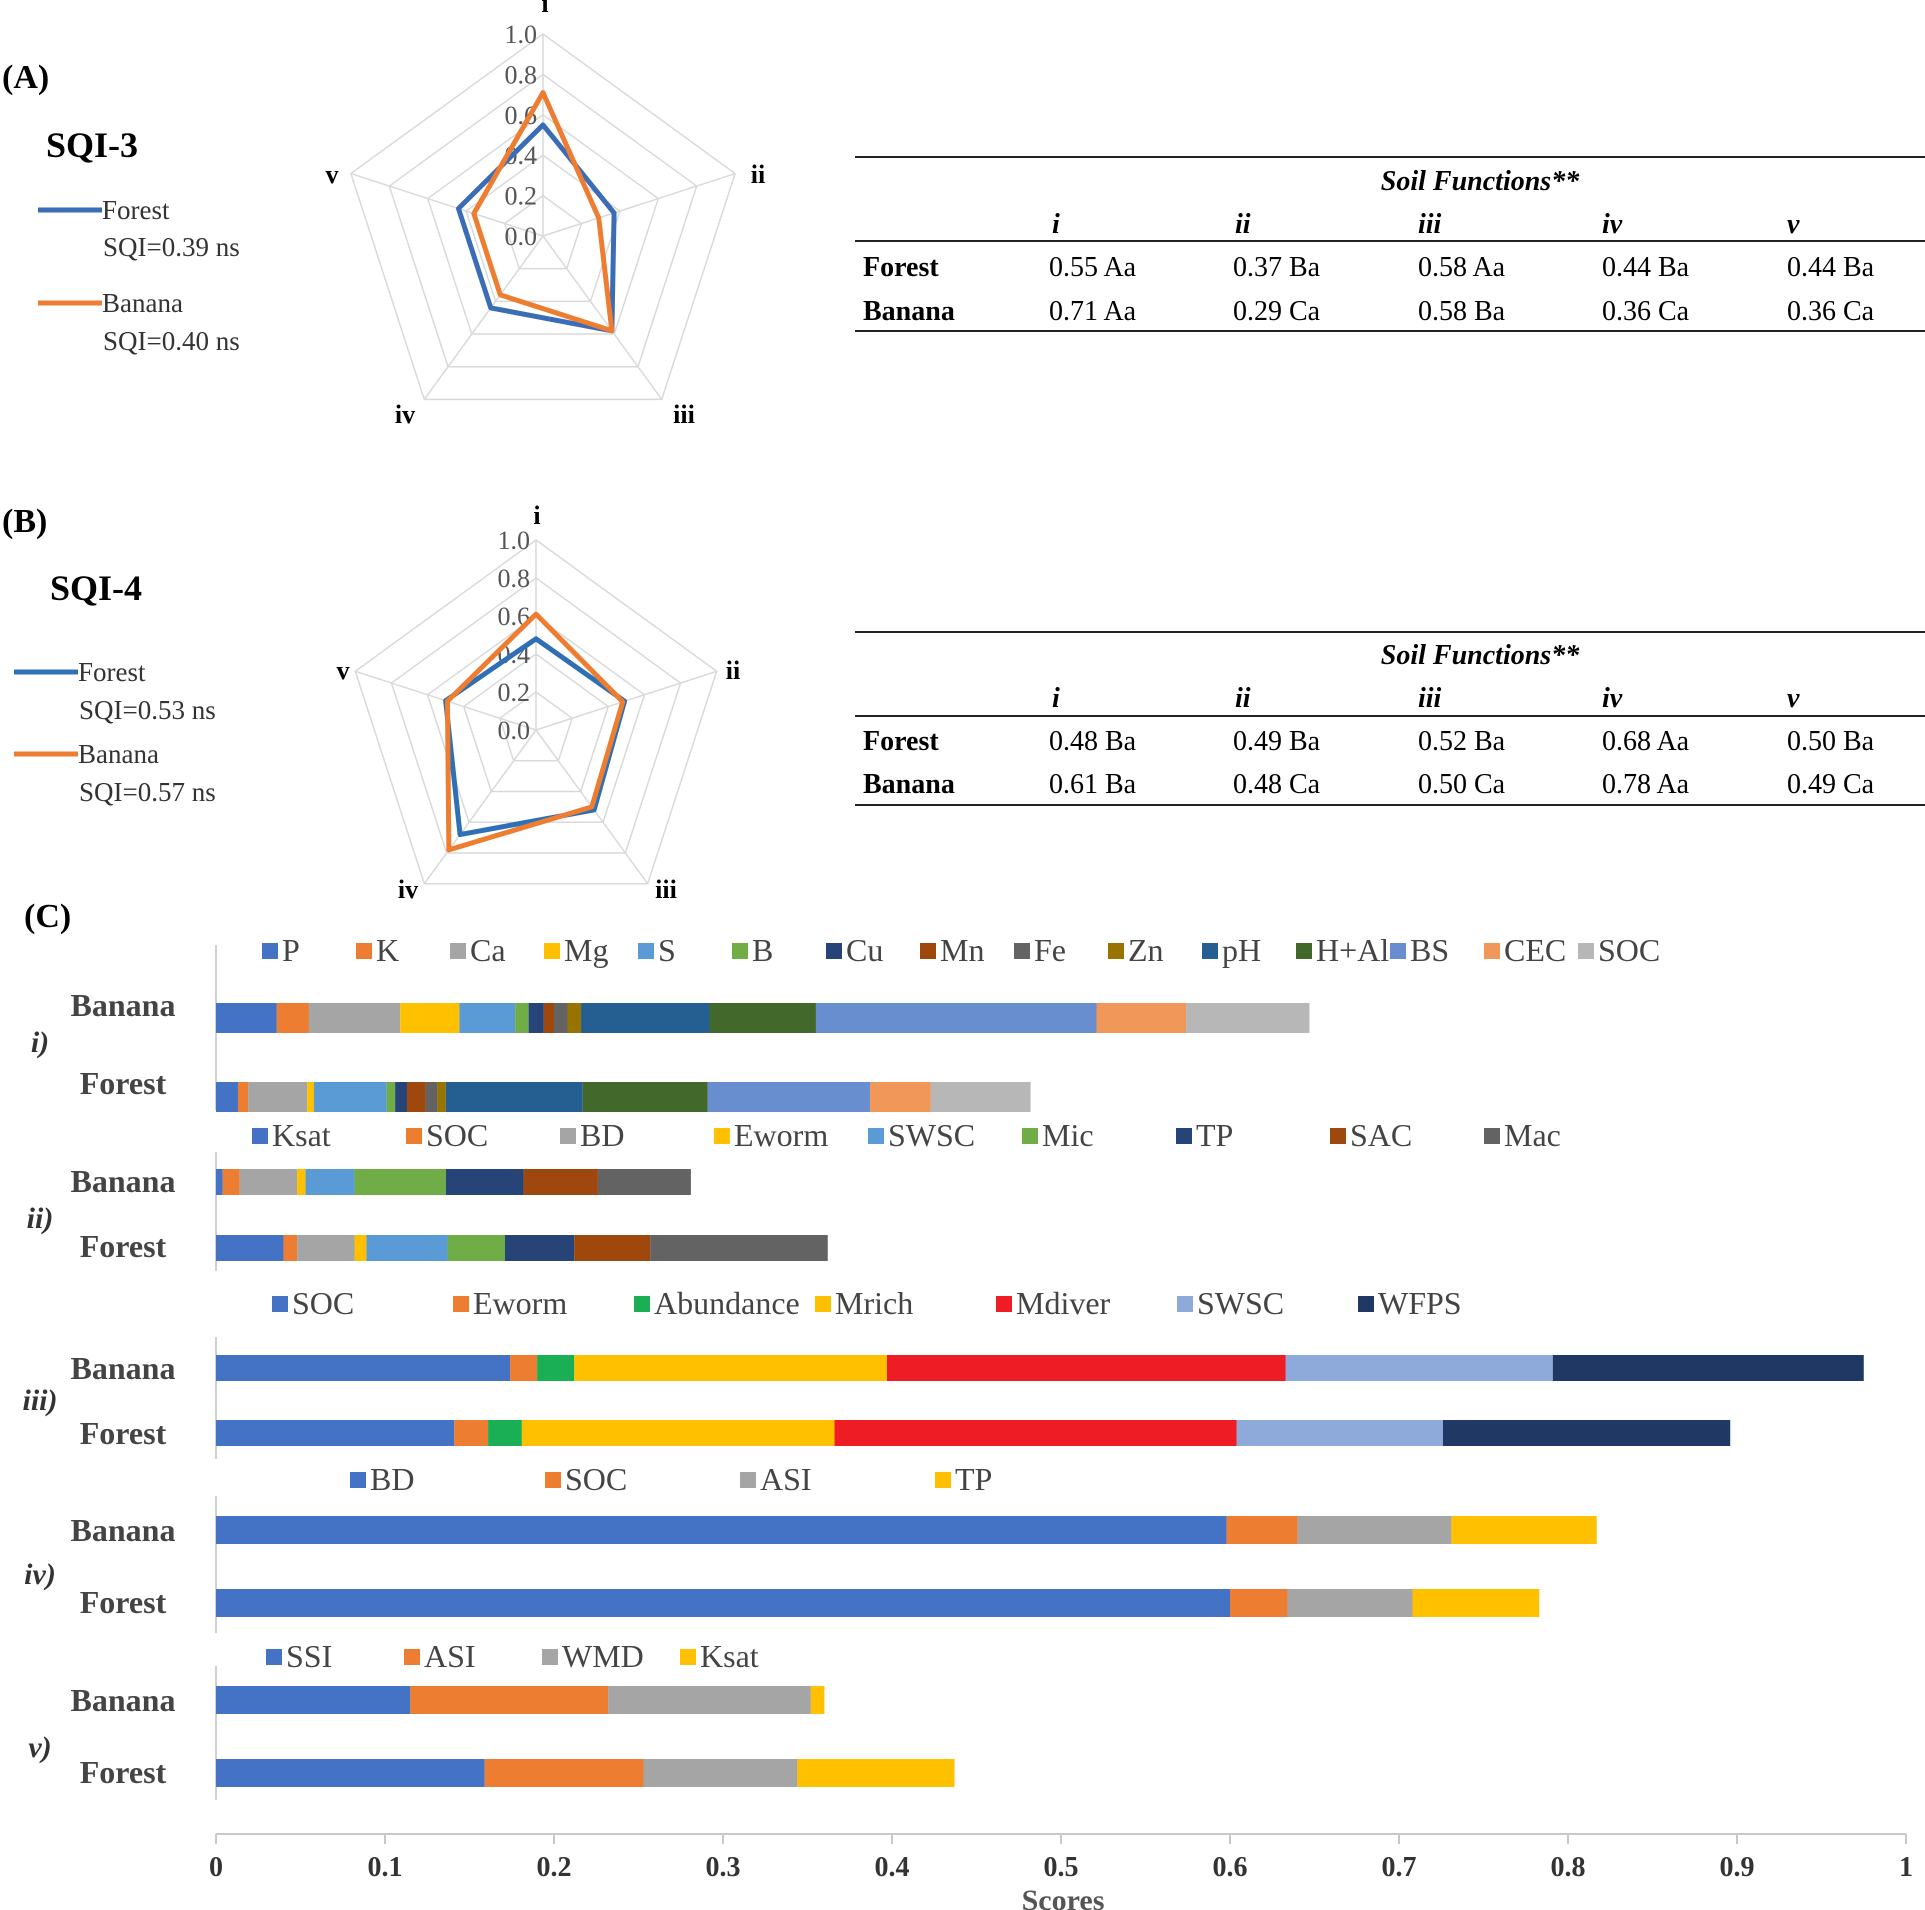  I want to click on bar-segment-banana-swsc, so click(330, 1182).